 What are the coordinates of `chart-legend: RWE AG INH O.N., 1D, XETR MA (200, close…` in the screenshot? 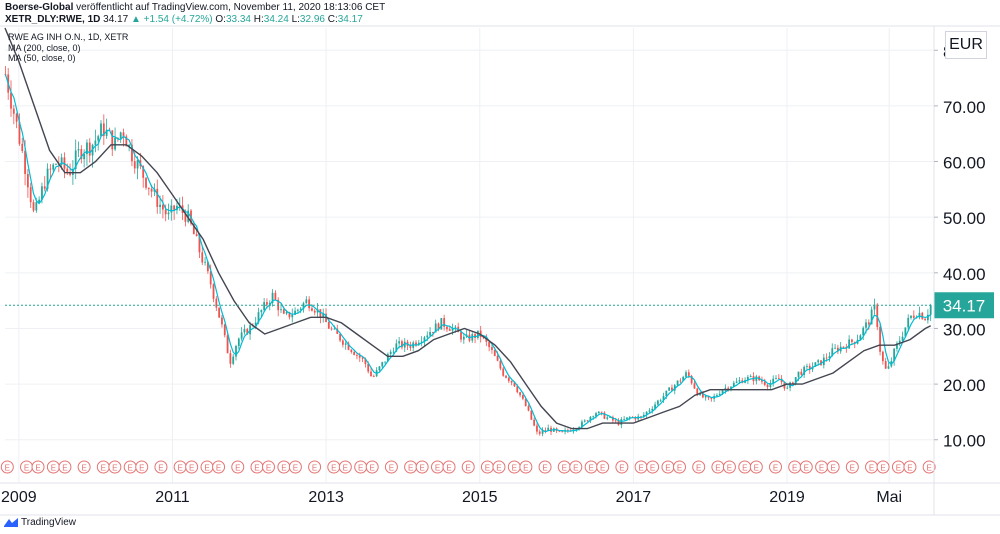 It's located at (68, 48).